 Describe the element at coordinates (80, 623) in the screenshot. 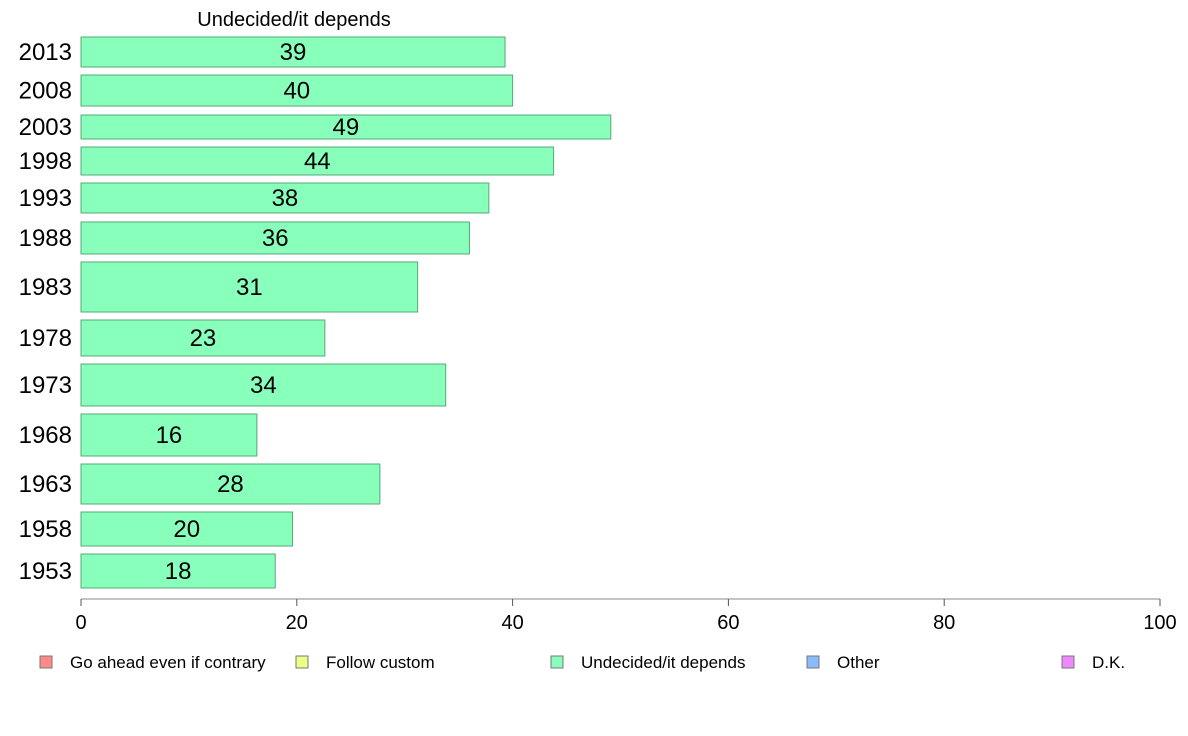

I see `x-tick-label: 0` at that location.